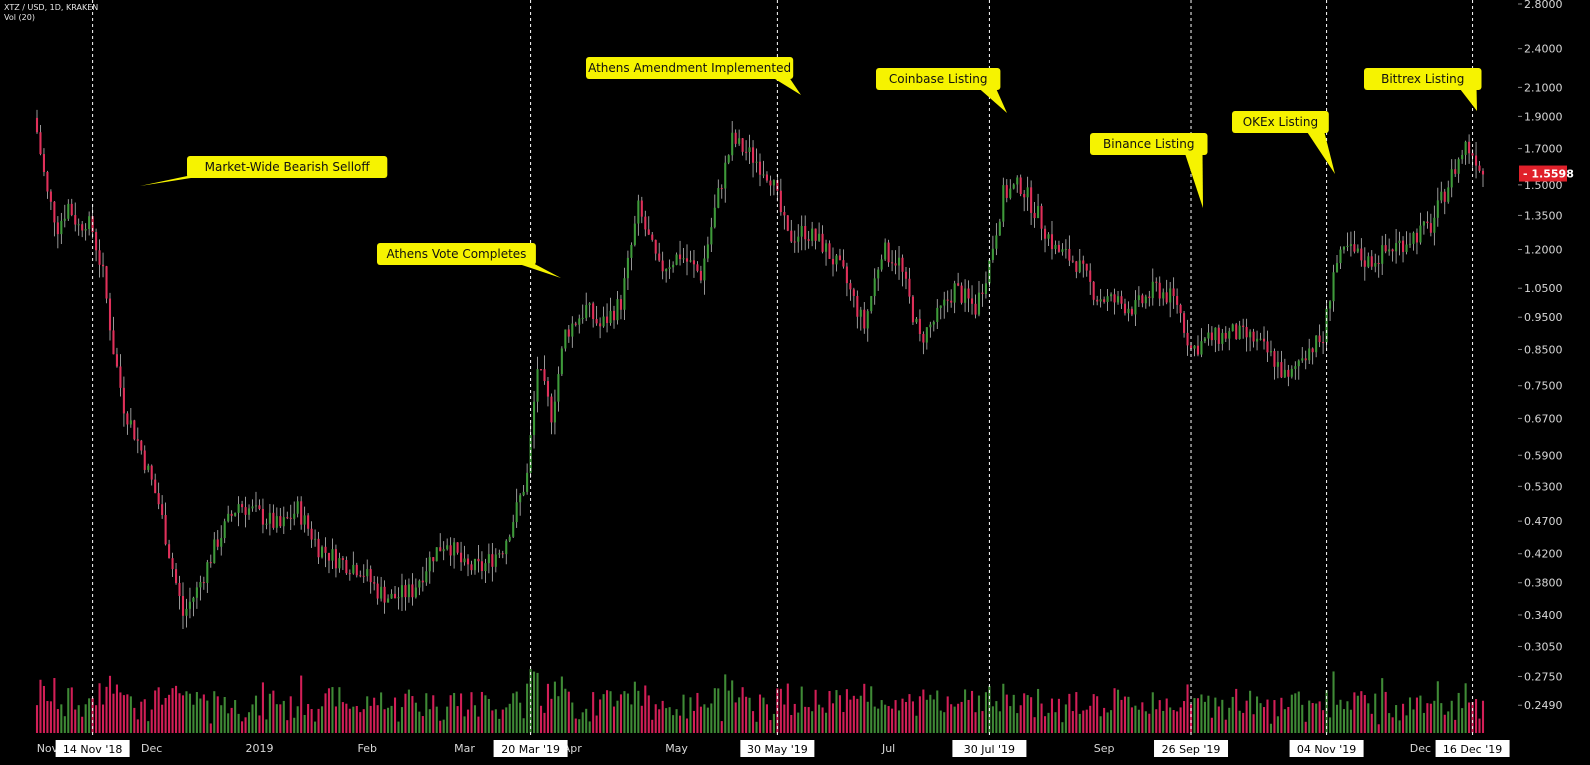 The width and height of the screenshot is (1590, 765). Describe the element at coordinates (530, 749) in the screenshot. I see `svg-text: 20 Mar '19` at that location.